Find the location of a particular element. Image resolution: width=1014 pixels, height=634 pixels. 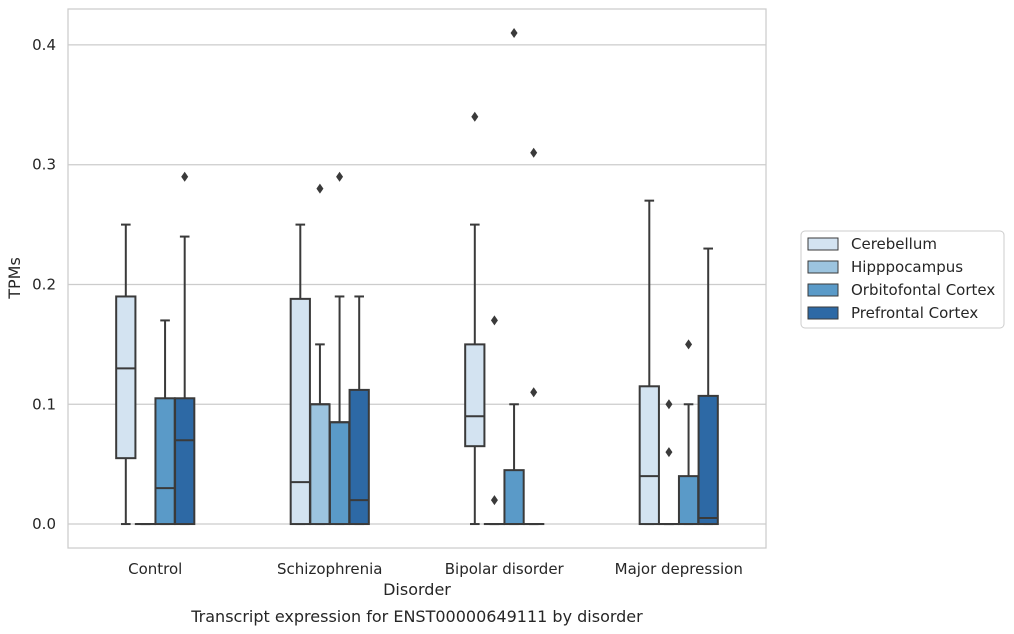

y-tick-label: 0.3 is located at coordinates (44, 165).